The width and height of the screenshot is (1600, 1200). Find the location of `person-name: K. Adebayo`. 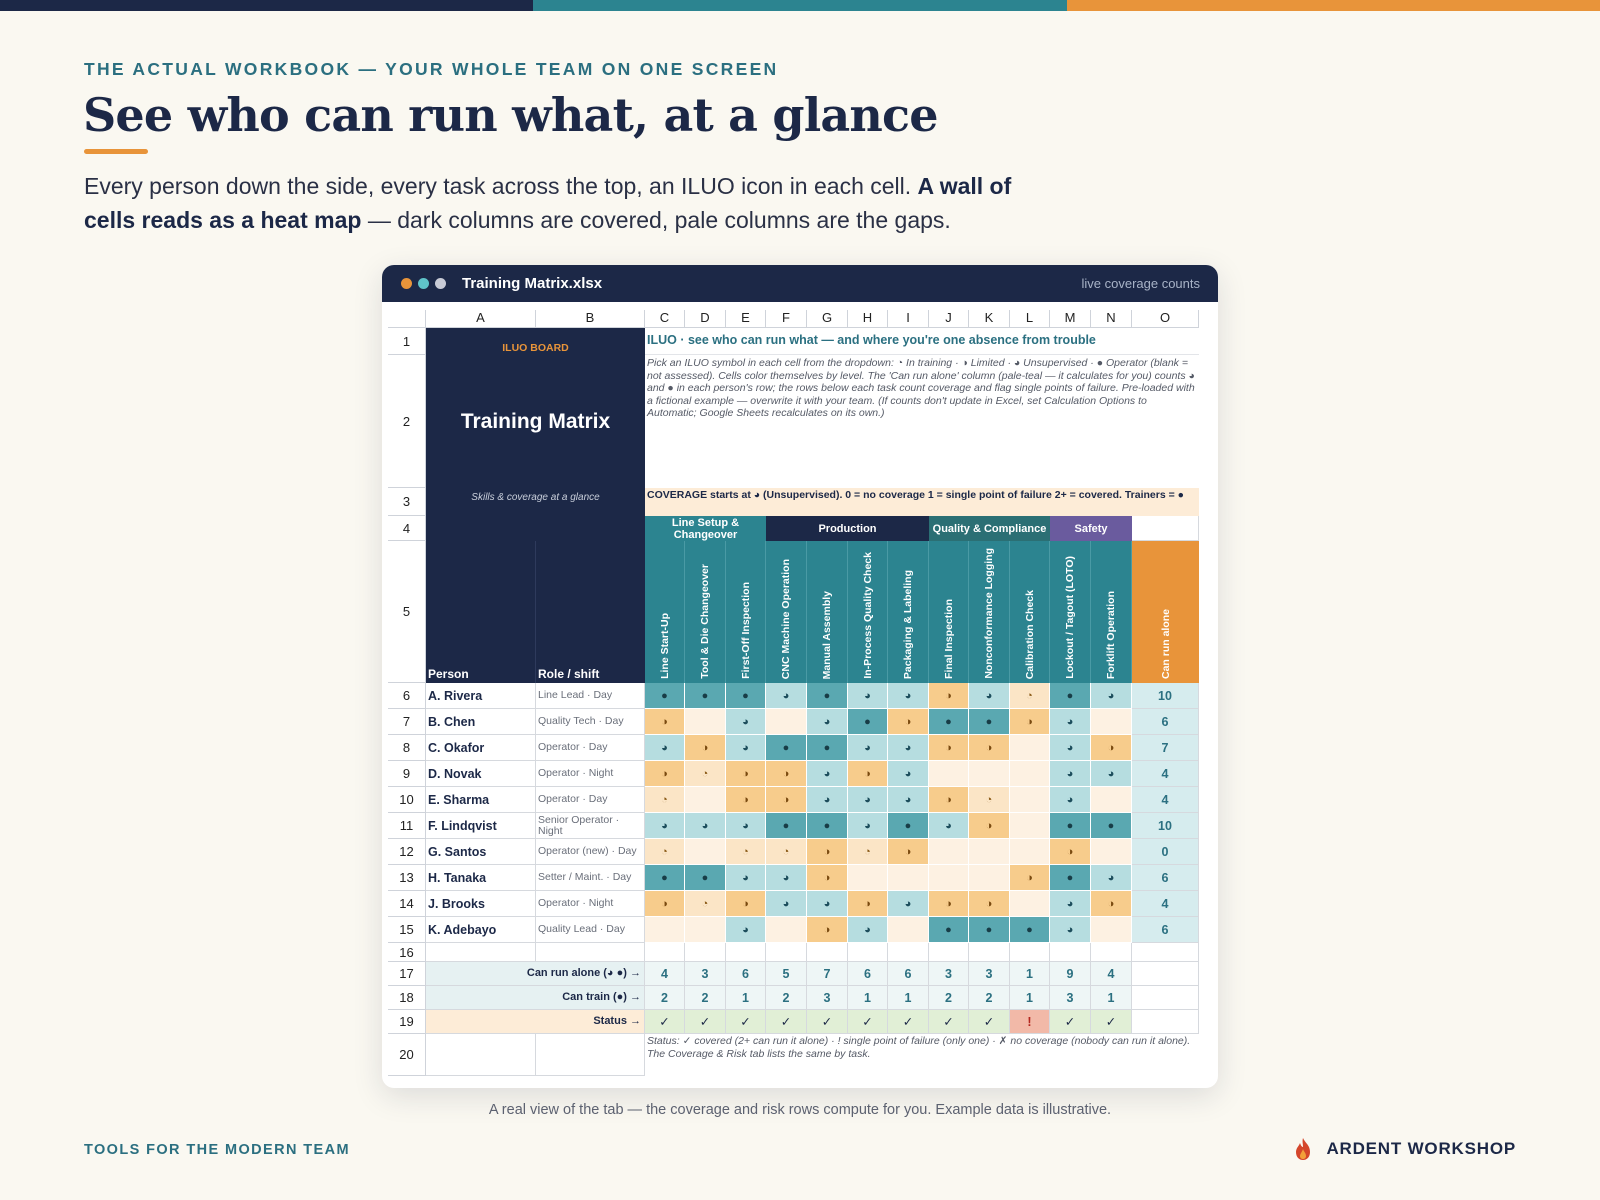

person-name: K. Adebayo is located at coordinates (481, 930).